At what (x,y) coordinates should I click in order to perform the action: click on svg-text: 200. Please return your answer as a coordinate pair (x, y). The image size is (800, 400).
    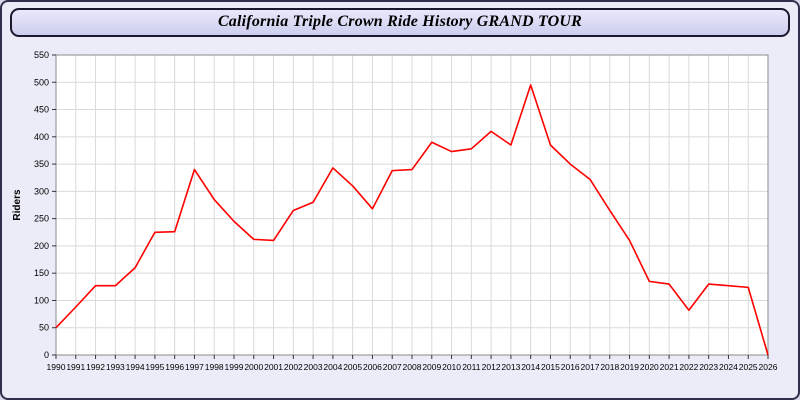
    Looking at the image, I should click on (41, 246).